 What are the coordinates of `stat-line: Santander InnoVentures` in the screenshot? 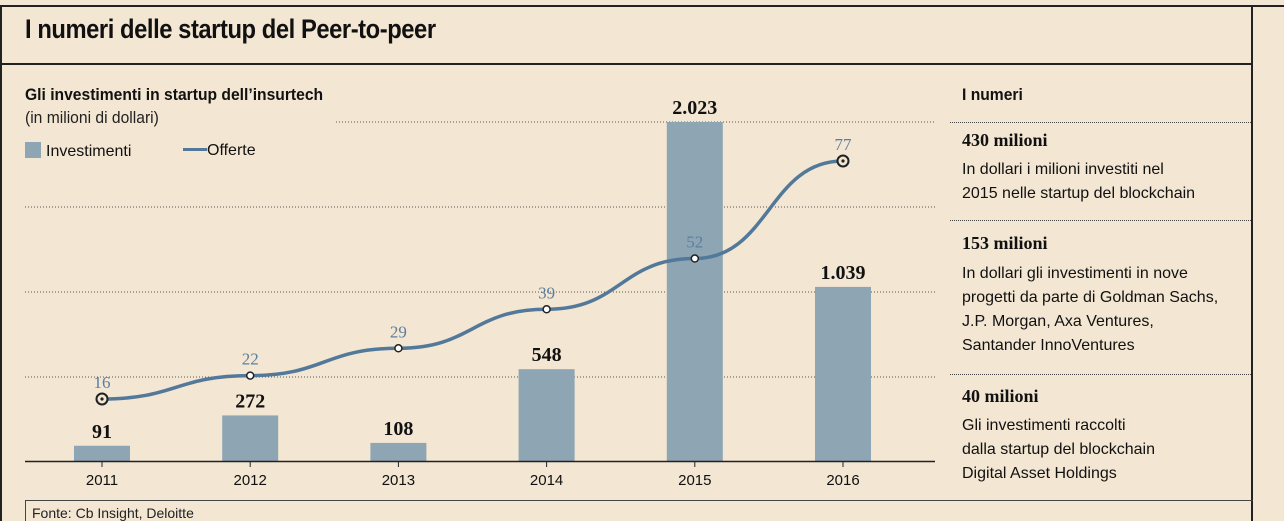 It's located at (1048, 345).